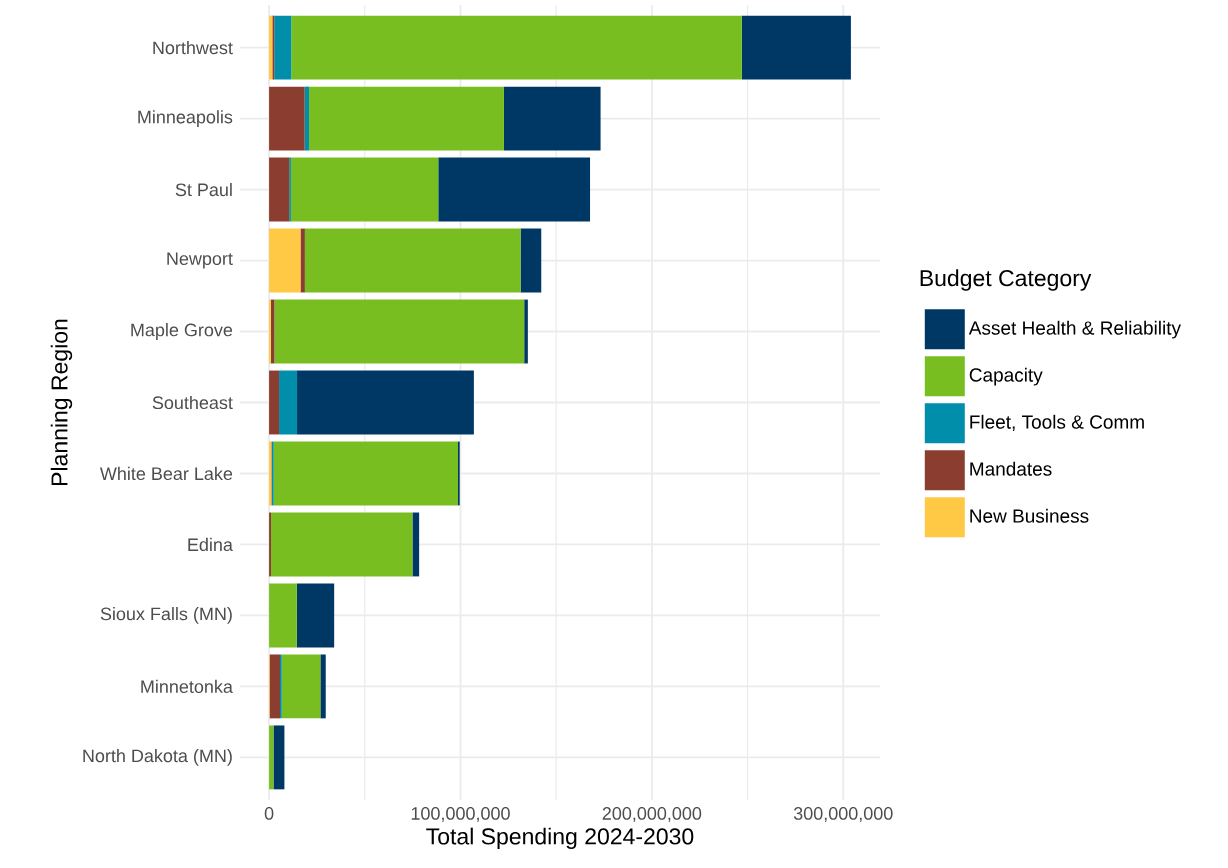 The height and width of the screenshot is (868, 1228). What do you see at coordinates (460, 814) in the screenshot?
I see `x-tick-label: 100,000,000` at bounding box center [460, 814].